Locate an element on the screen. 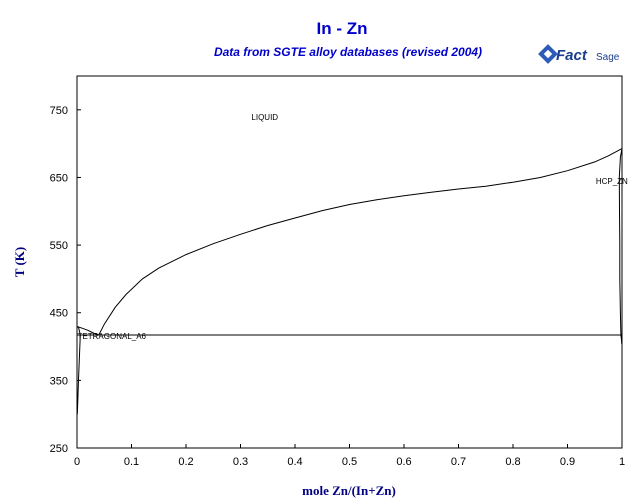 Image resolution: width=640 pixels, height=504 pixels. x-tick-label: 0.1 is located at coordinates (131, 462).